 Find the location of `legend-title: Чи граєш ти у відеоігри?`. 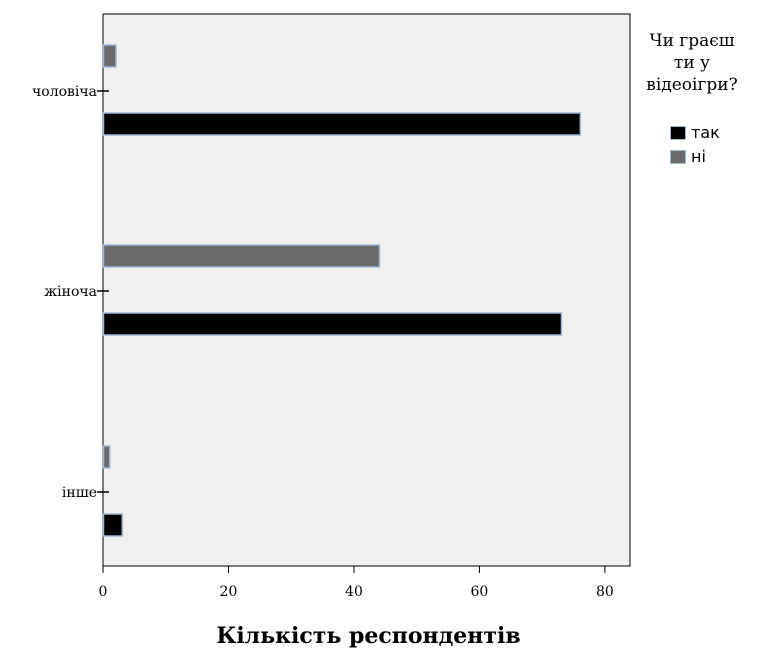

legend-title: Чи граєш ти у відеоігри? is located at coordinates (692, 63).